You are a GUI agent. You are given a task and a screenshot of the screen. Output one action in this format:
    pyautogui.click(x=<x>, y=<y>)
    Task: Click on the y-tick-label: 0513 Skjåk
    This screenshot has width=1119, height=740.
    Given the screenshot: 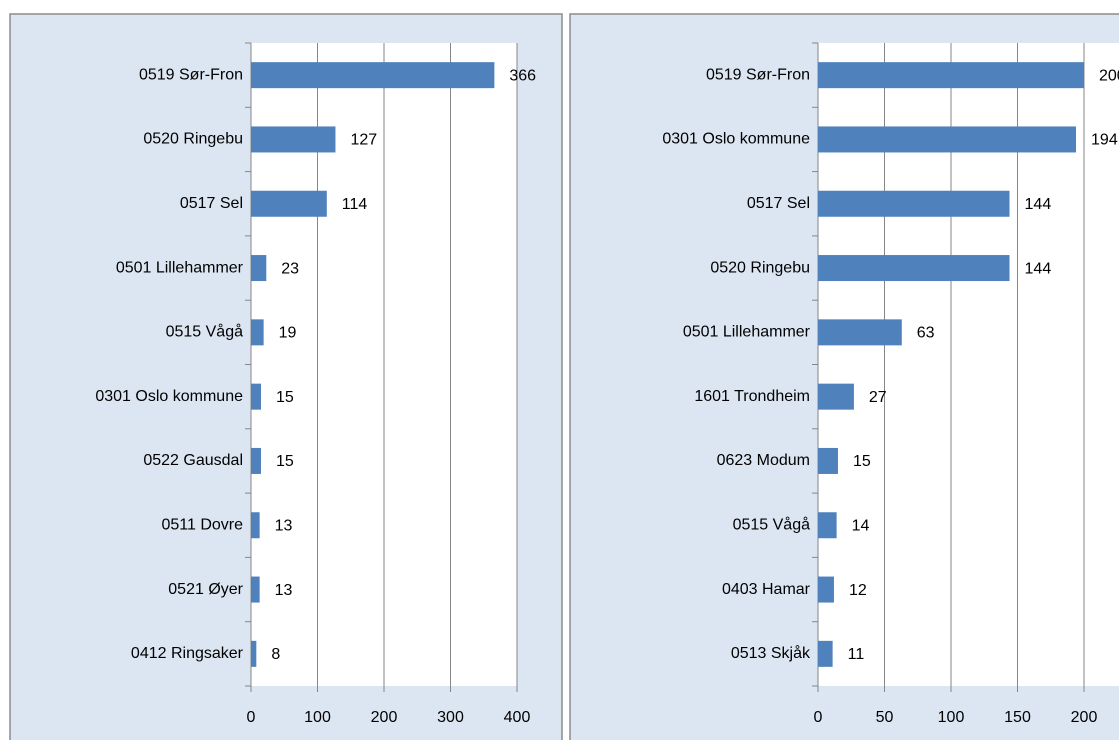 What is the action you would take?
    pyautogui.click(x=771, y=653)
    